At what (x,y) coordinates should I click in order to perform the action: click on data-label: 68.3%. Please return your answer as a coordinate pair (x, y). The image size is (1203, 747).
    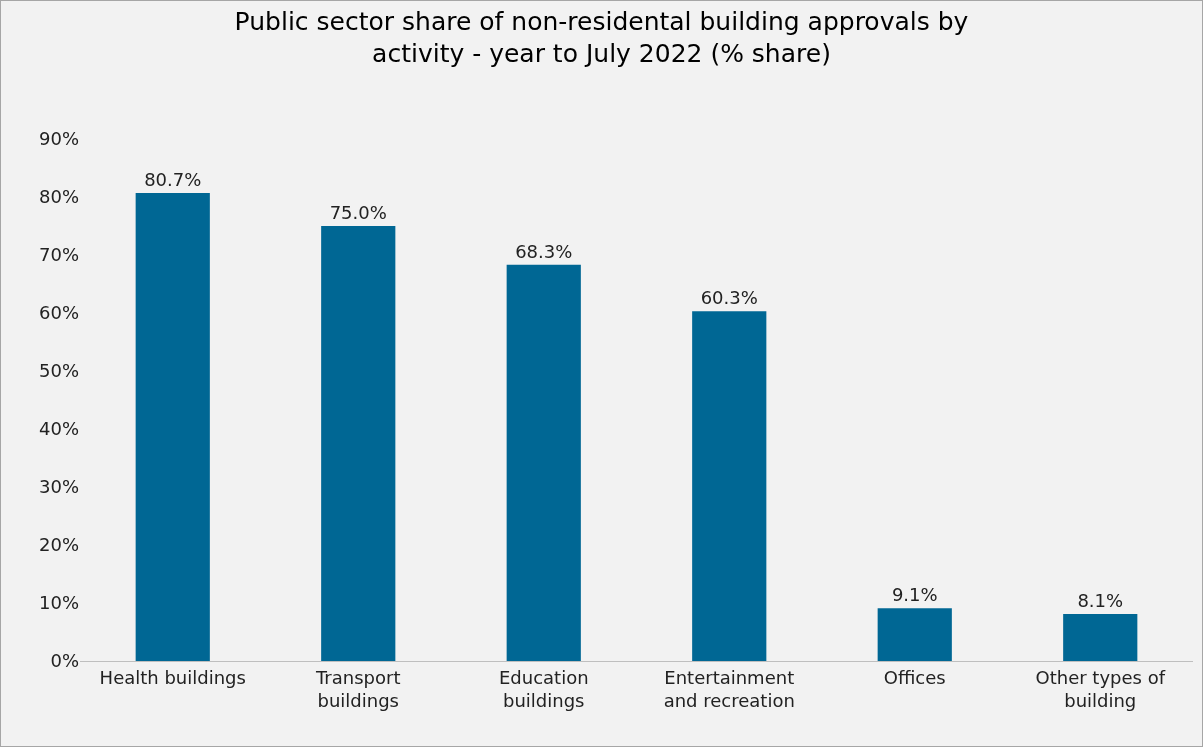
    Looking at the image, I should click on (544, 251).